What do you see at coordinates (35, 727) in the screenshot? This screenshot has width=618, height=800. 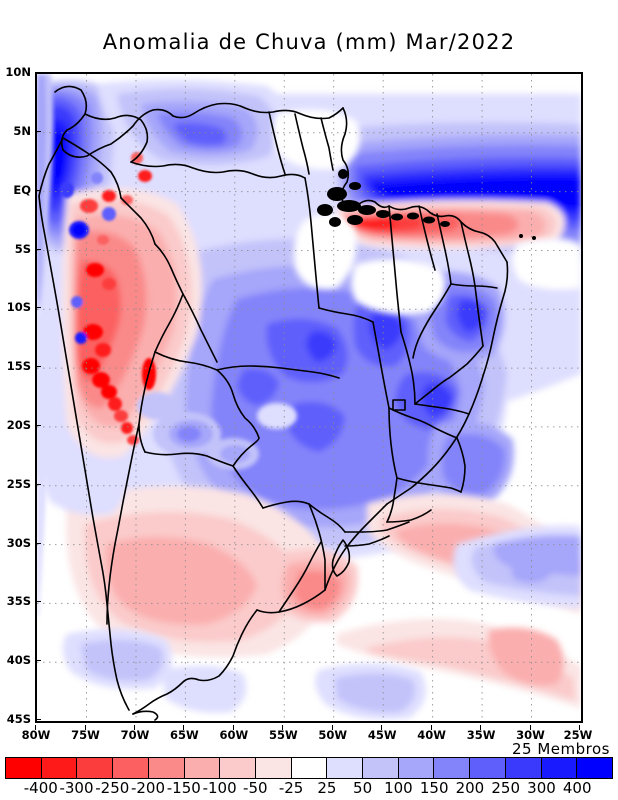 I see `xtick-mark-80W` at bounding box center [35, 727].